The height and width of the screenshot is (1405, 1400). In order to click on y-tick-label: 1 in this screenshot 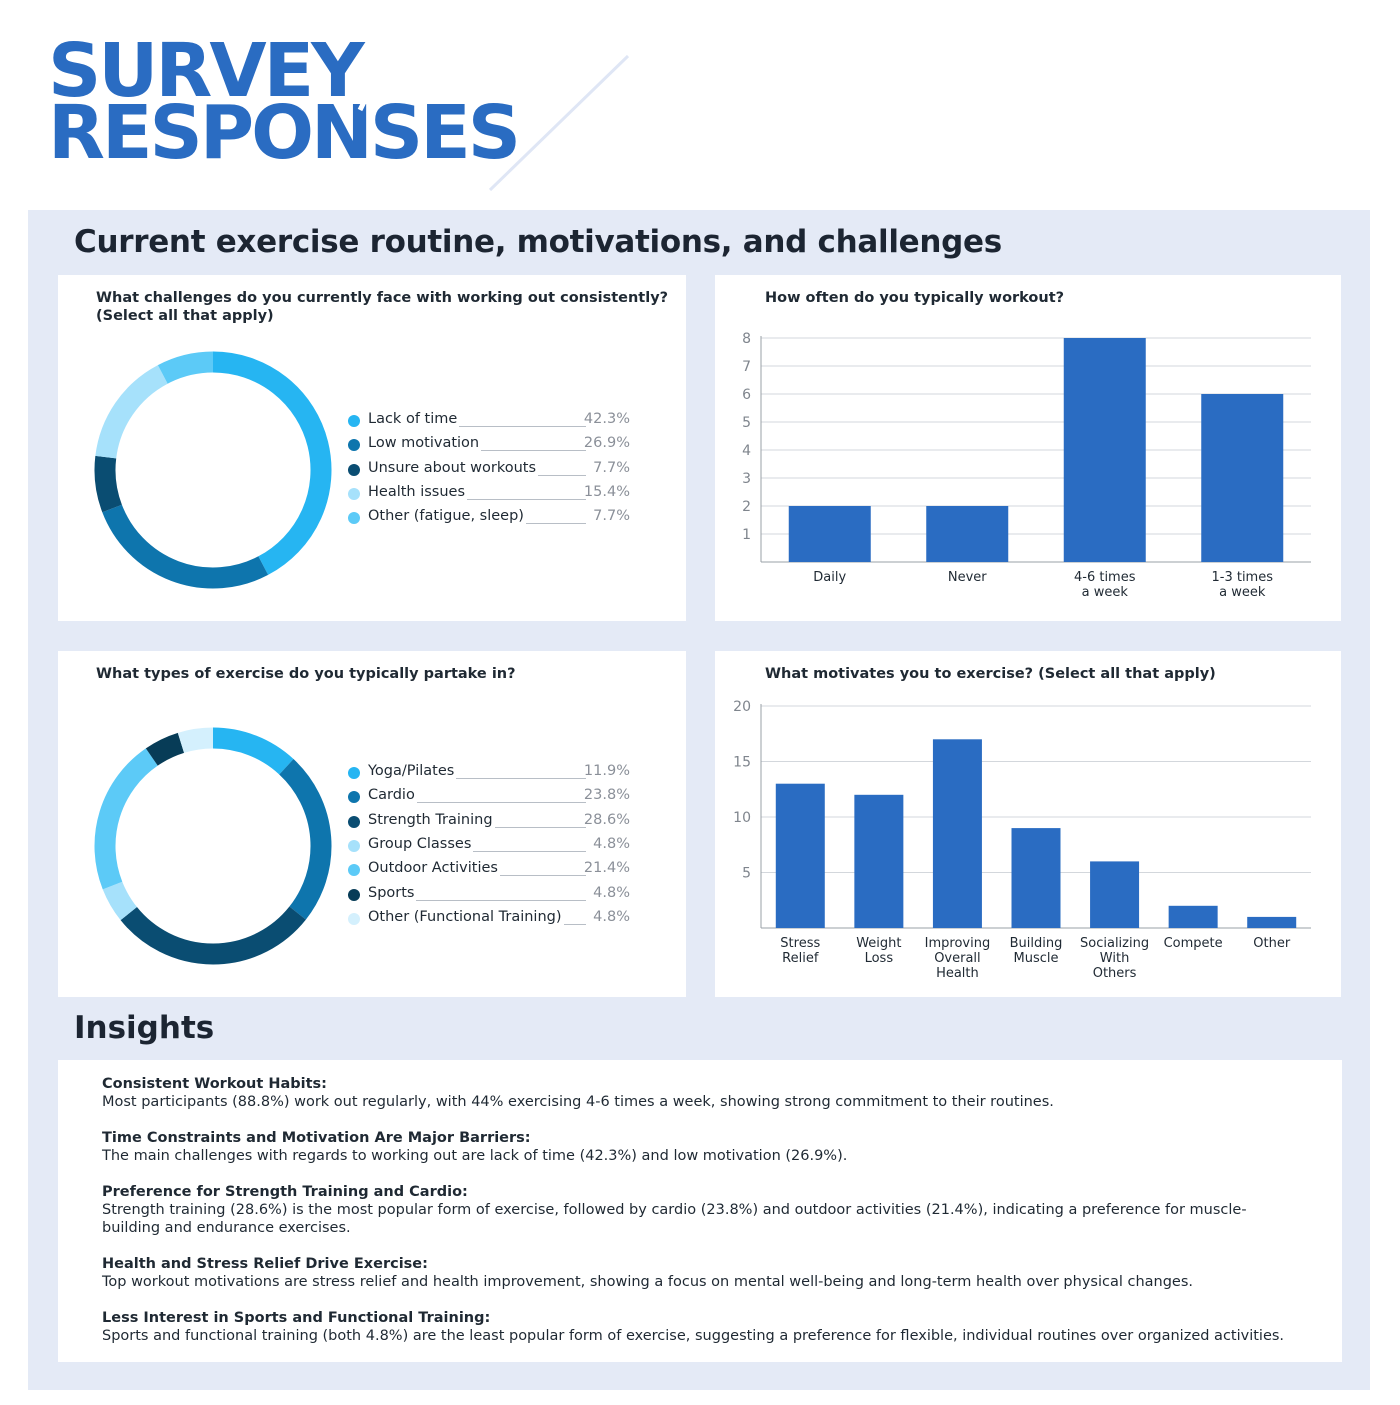, I will do `click(746, 535)`.